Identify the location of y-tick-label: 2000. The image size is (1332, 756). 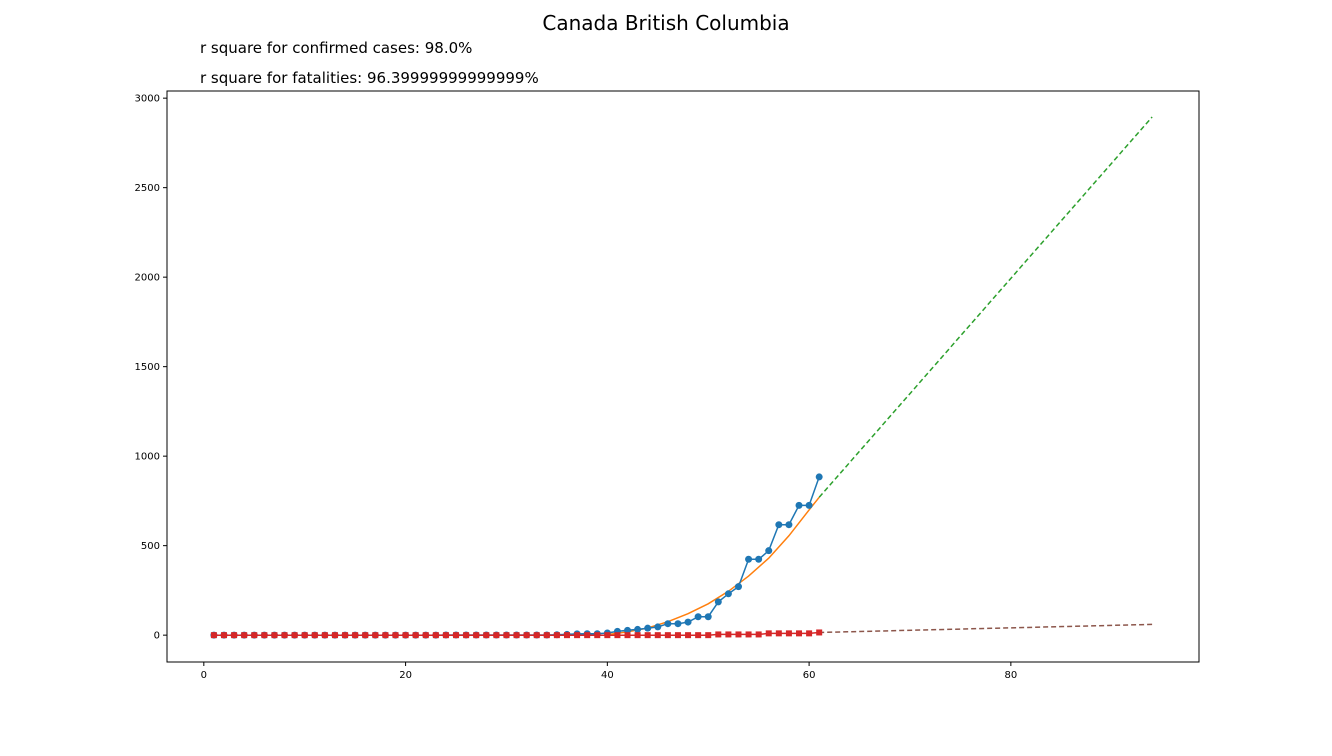
(147, 278).